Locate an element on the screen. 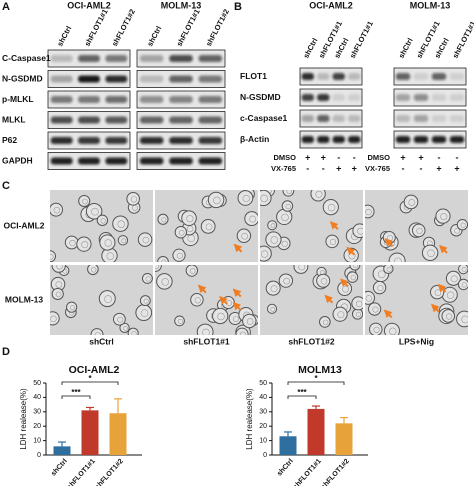 This screenshot has width=474, height=486. row-label: β-Actin is located at coordinates (254, 139).